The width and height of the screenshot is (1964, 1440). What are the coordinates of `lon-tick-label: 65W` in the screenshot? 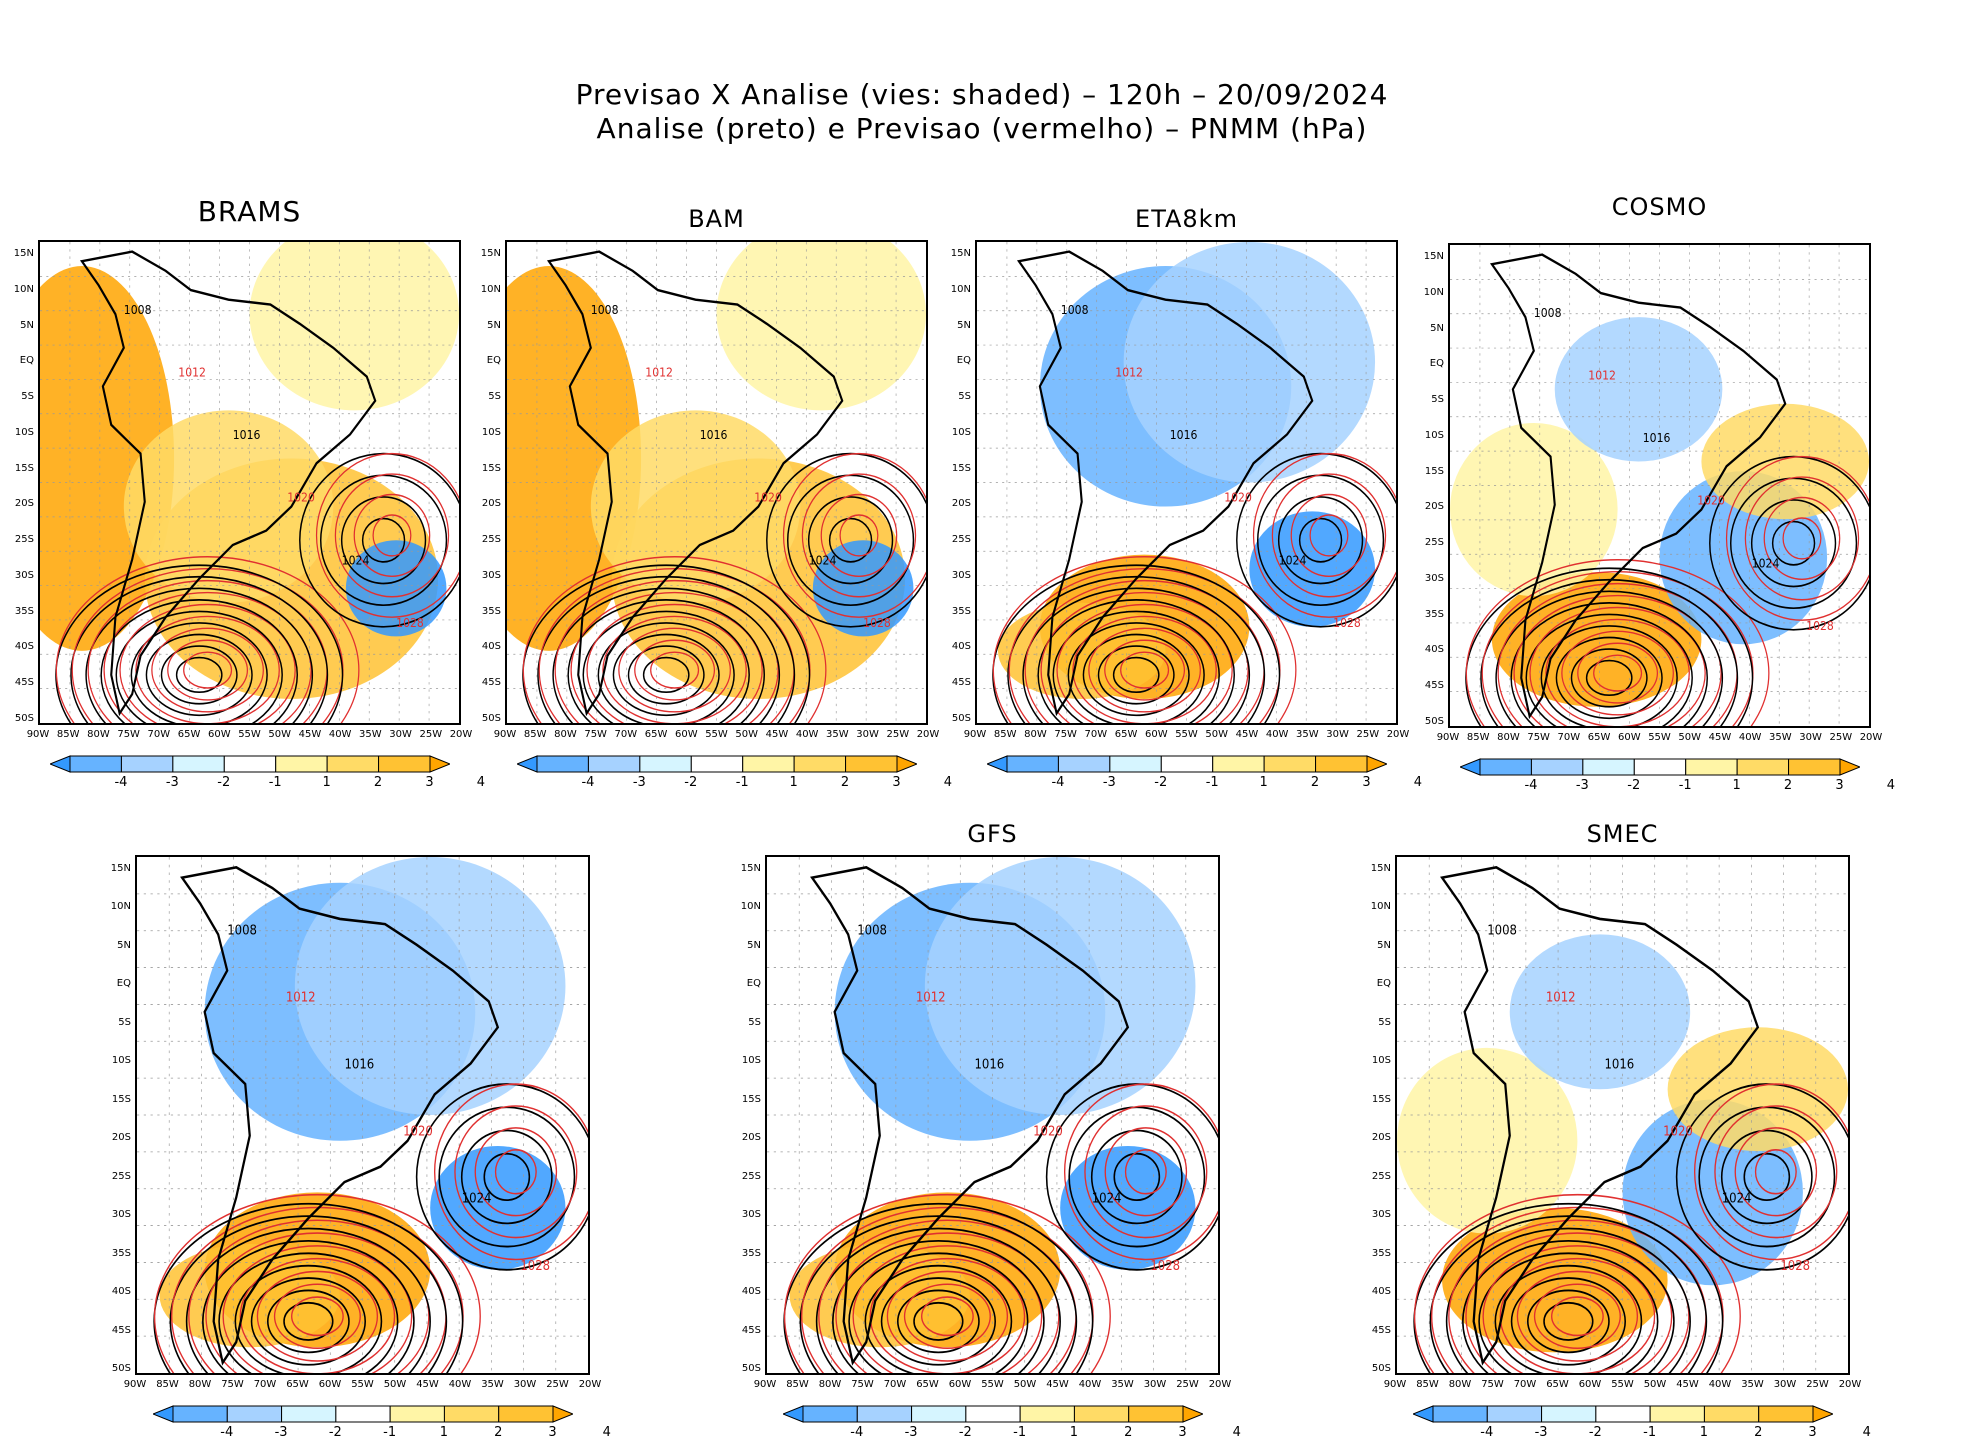 It's located at (189, 734).